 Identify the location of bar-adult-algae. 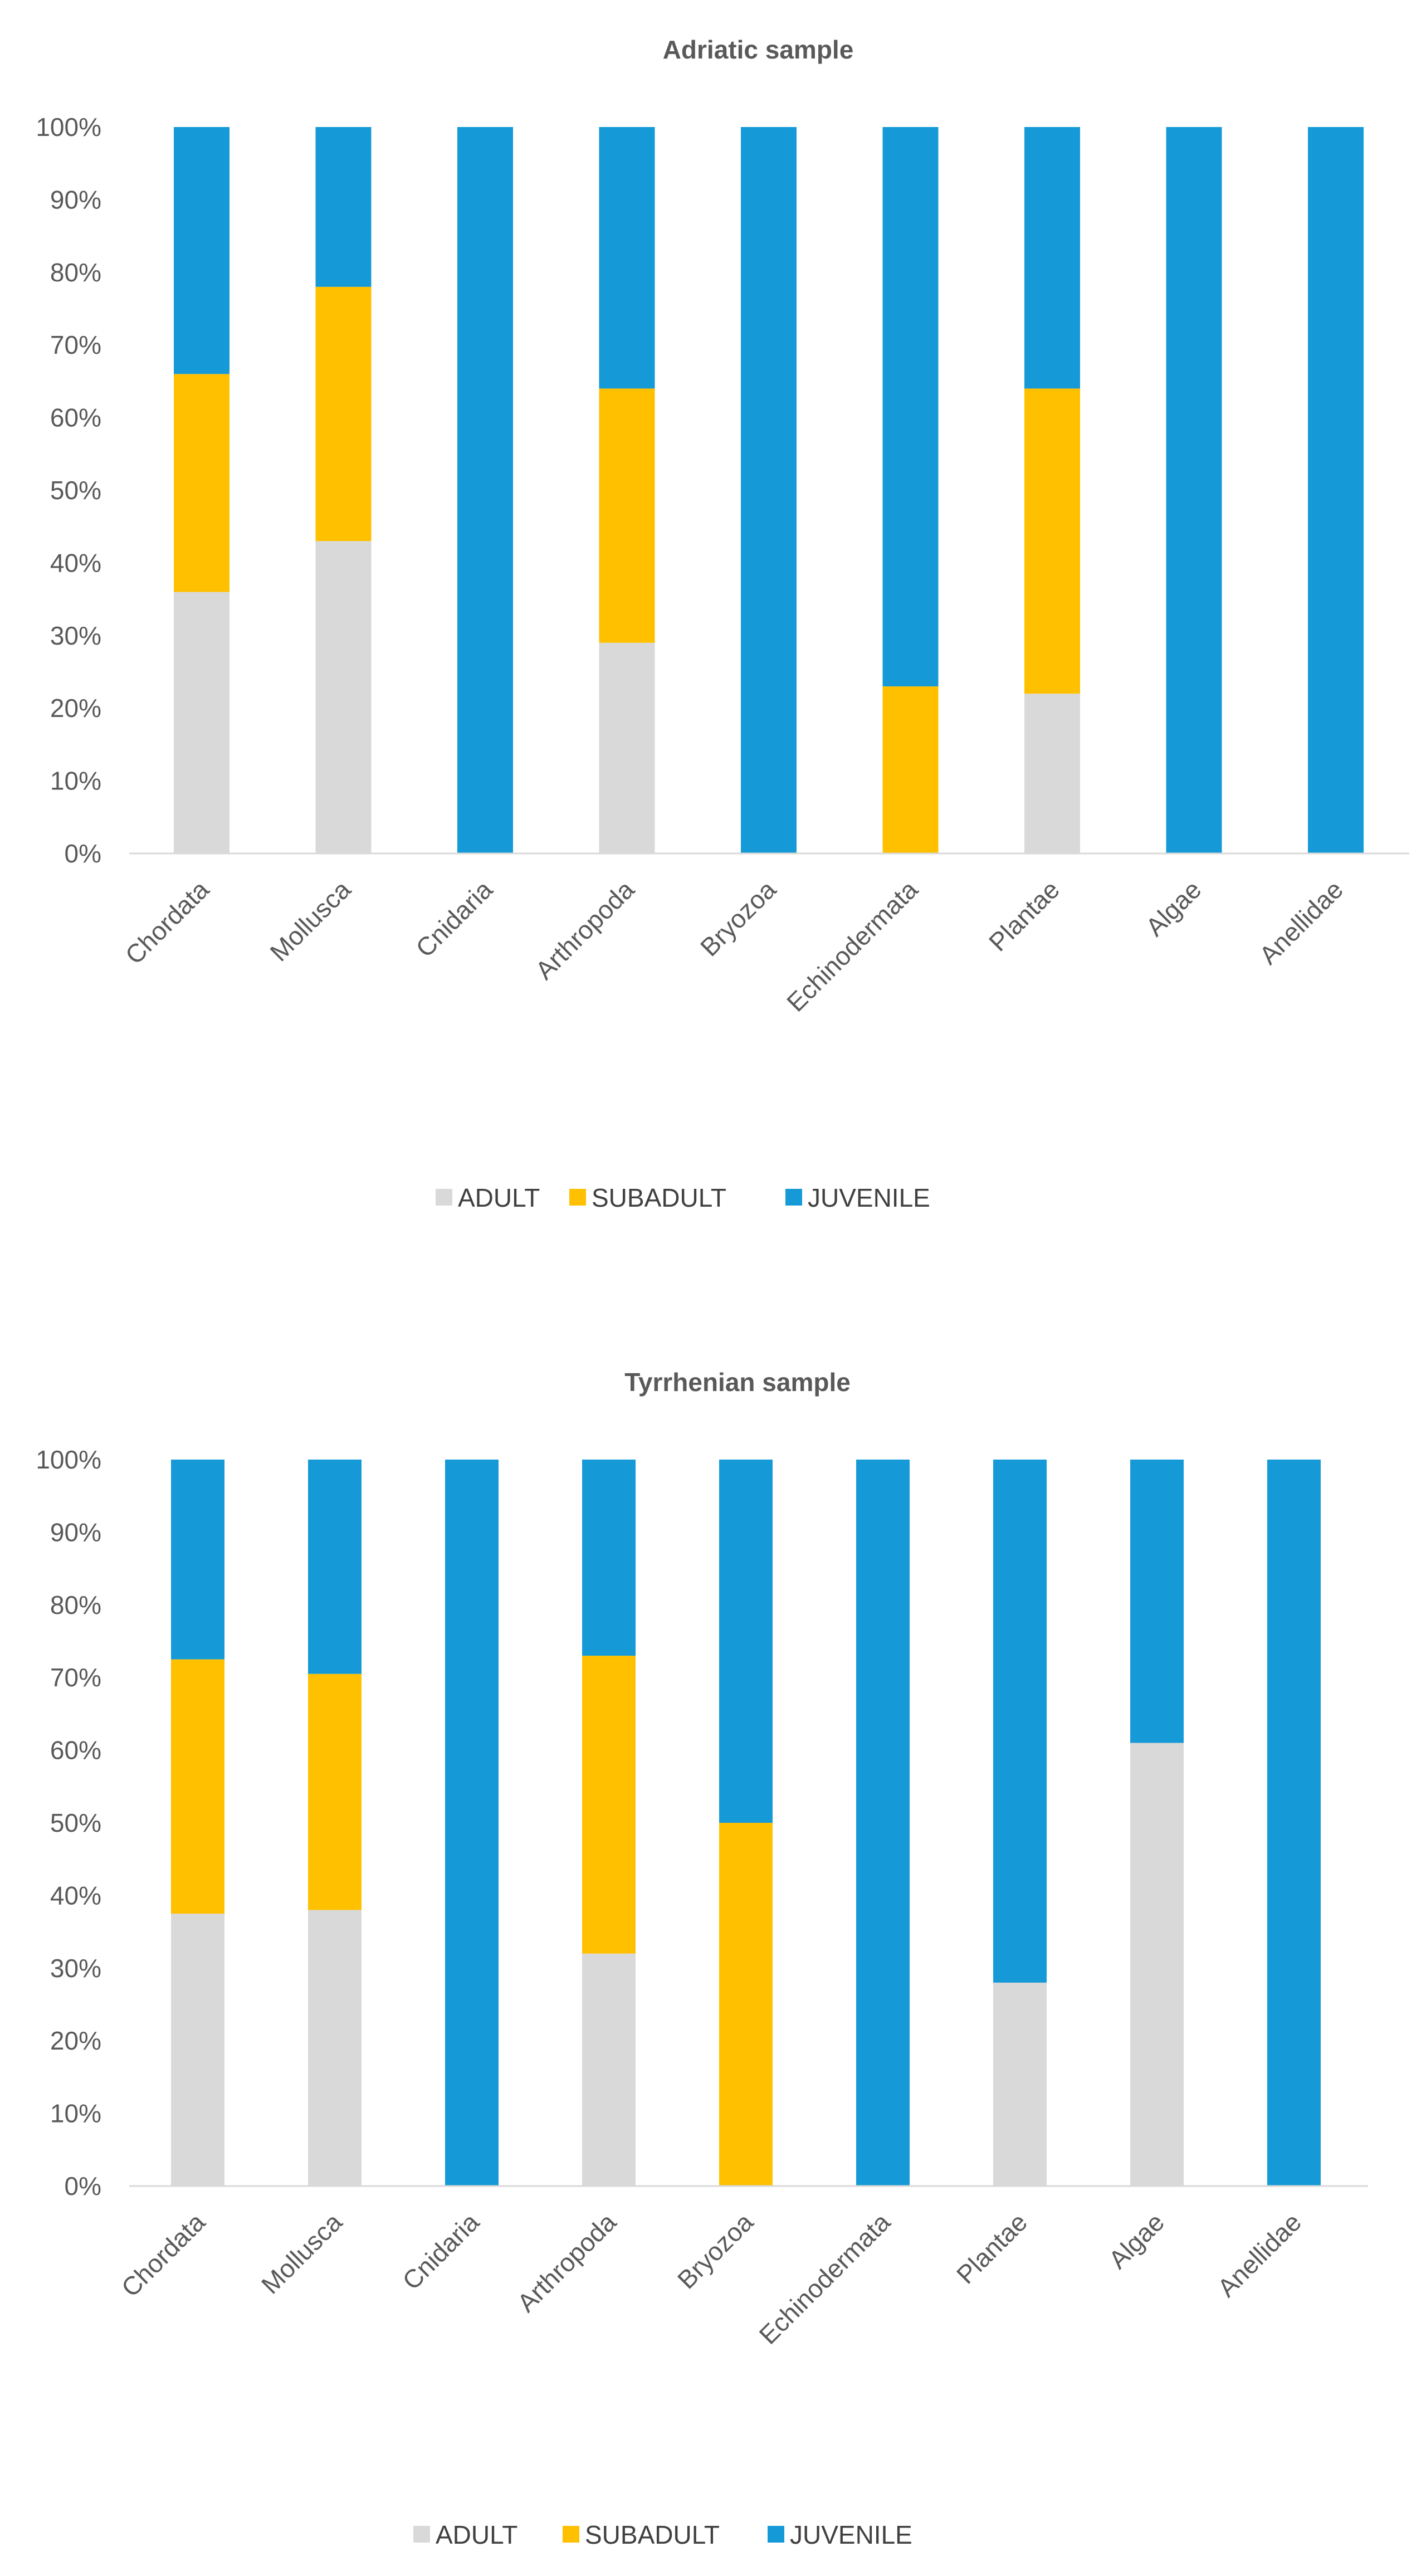
(1157, 1964).